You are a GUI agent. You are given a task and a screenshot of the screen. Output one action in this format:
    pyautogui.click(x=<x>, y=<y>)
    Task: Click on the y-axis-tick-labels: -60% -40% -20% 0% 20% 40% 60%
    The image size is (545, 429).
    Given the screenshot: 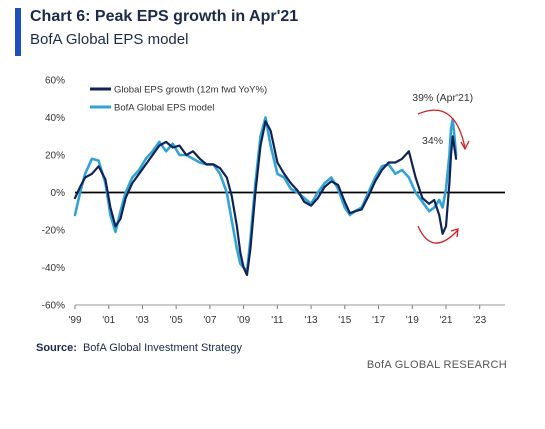 What is the action you would take?
    pyautogui.click(x=53, y=194)
    